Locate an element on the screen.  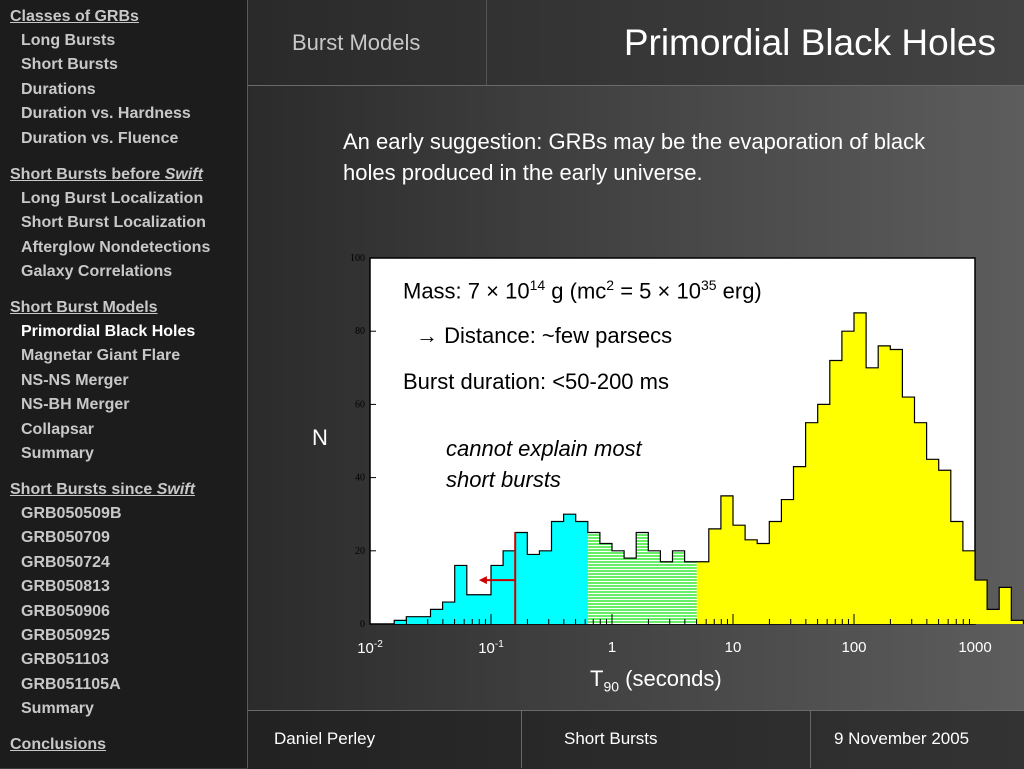
sidebar-section-link: Short Bursts since Swift is located at coordinates (102, 489).